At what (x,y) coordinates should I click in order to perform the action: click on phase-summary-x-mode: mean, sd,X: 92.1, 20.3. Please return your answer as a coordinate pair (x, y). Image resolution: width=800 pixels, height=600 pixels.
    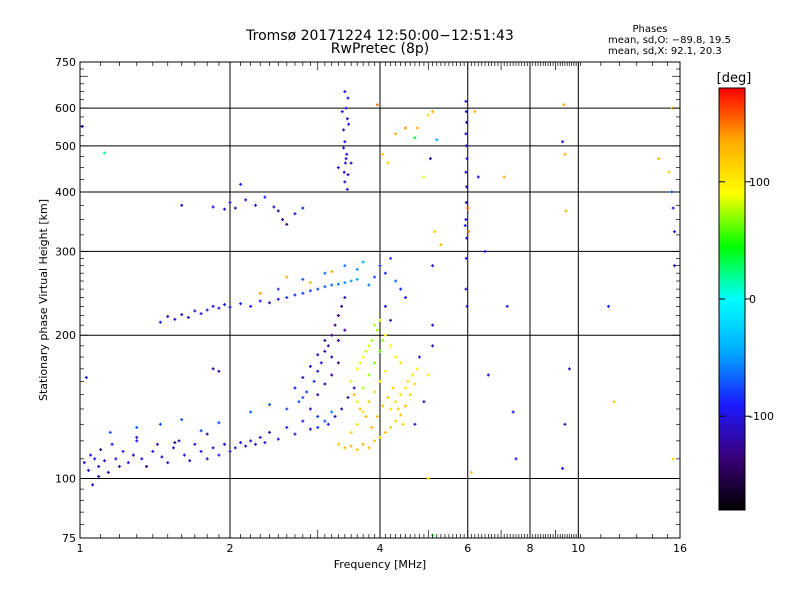
    Looking at the image, I should click on (665, 51).